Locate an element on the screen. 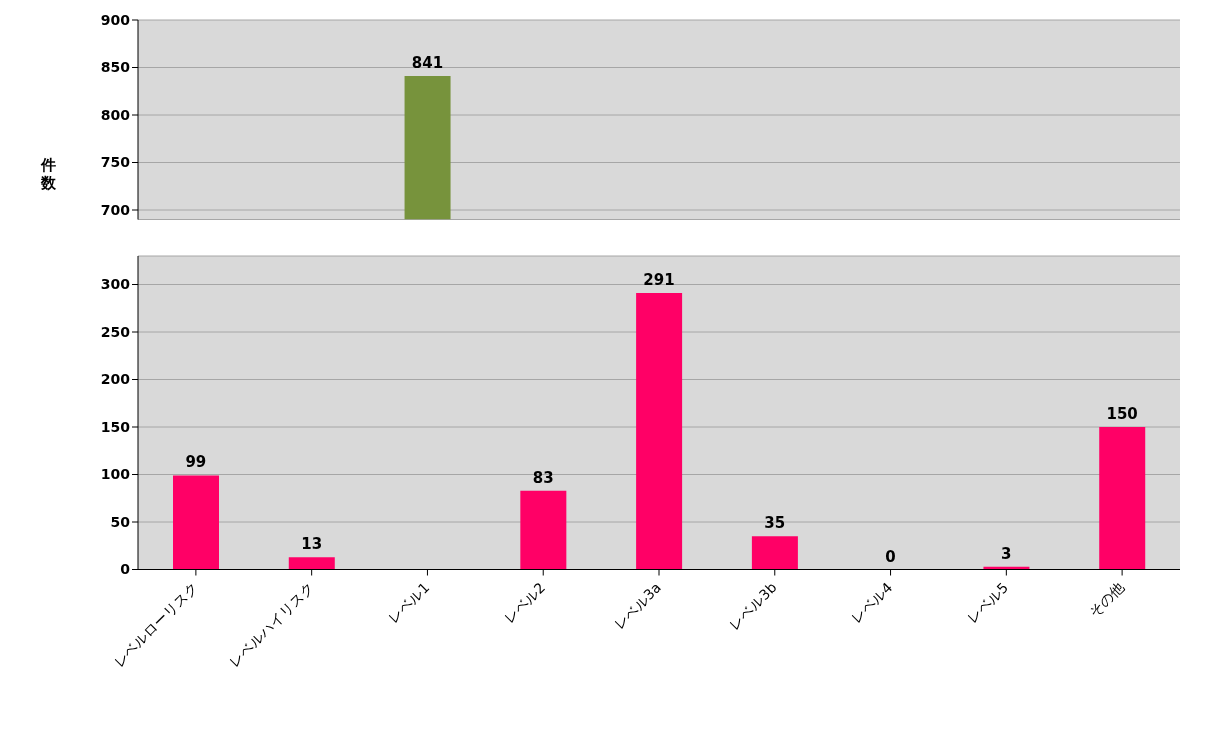  x-tick-label: レベル1 is located at coordinates (409, 602).